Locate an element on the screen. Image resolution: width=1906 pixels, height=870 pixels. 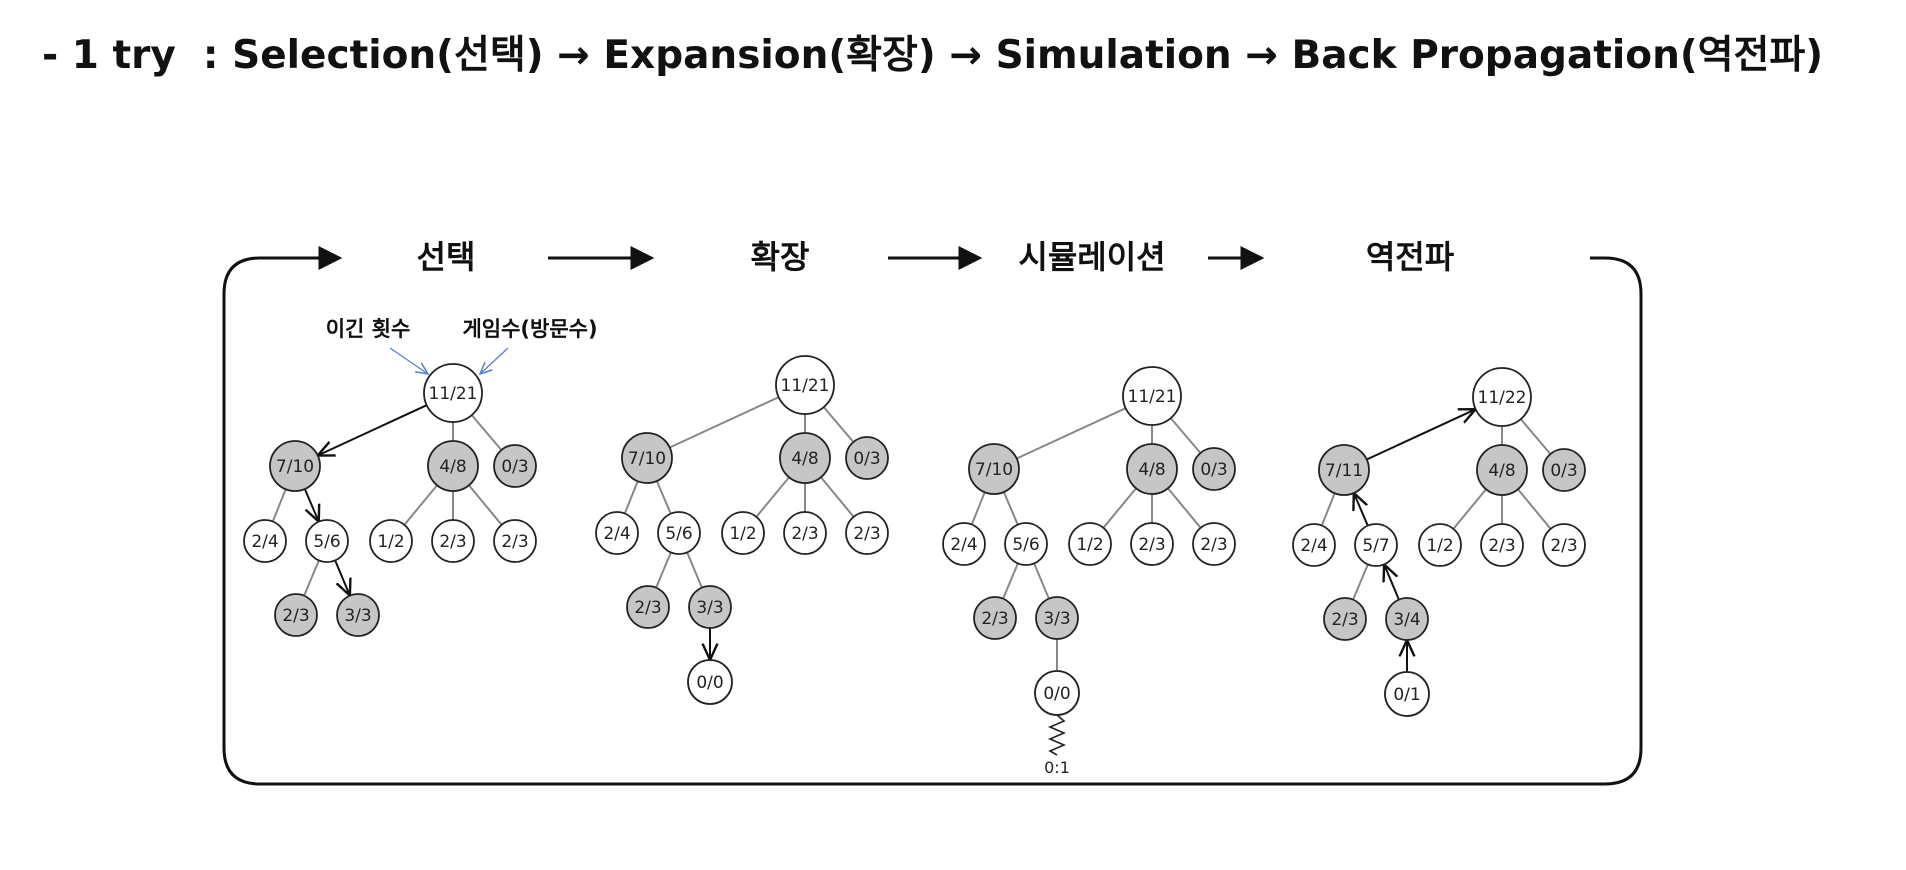
stage-label-4: 역전파 is located at coordinates (1410, 257).